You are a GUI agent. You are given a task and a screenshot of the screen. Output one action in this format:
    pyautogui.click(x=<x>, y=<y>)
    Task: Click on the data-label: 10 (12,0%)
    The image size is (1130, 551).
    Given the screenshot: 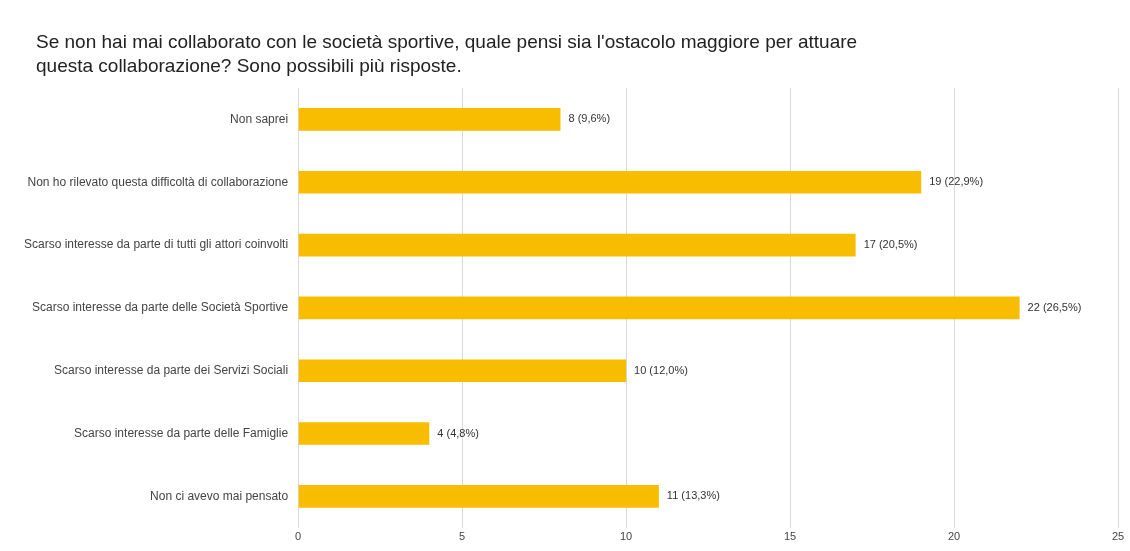 What is the action you would take?
    pyautogui.click(x=661, y=369)
    